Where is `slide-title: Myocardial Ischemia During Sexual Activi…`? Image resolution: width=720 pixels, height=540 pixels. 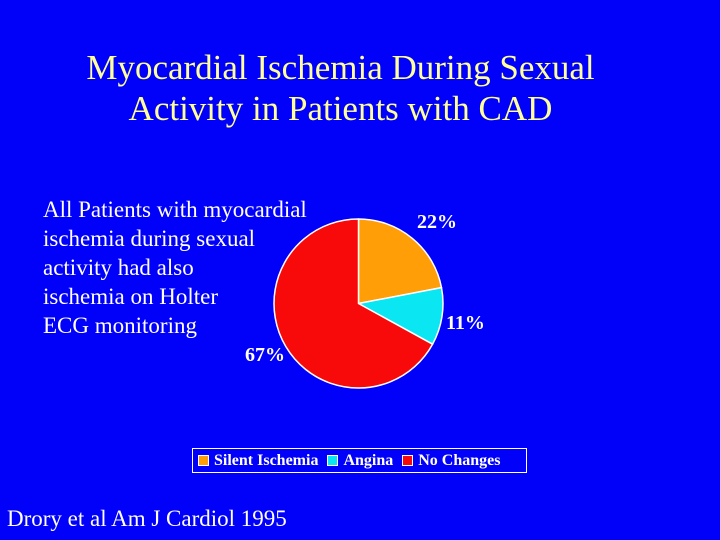
slide-title: Myocardial Ischemia During Sexual Activi… is located at coordinates (340, 88).